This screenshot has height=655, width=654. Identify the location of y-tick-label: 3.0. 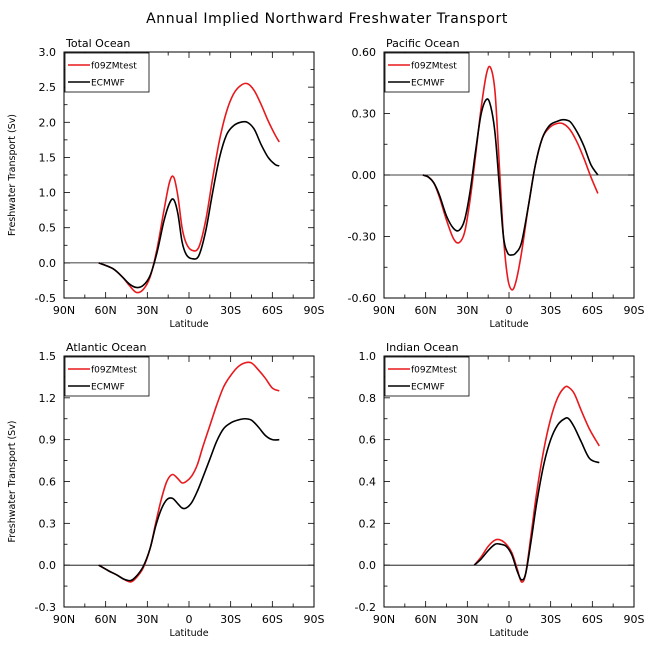
(48, 52).